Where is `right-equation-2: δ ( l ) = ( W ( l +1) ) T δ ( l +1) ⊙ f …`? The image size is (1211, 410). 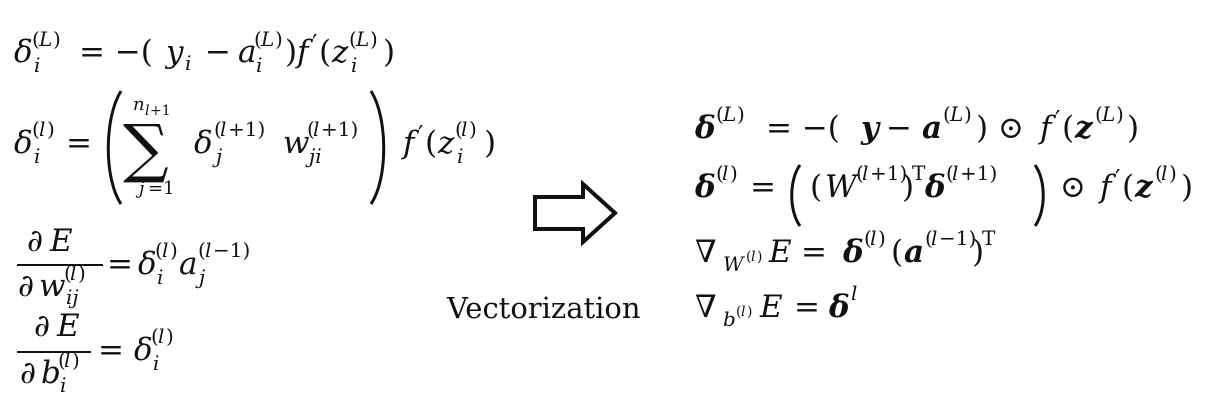
right-equation-2: δ ( l ) = ( W ( l +1) ) T δ ( l +1) ⊙ f … is located at coordinates (943, 194).